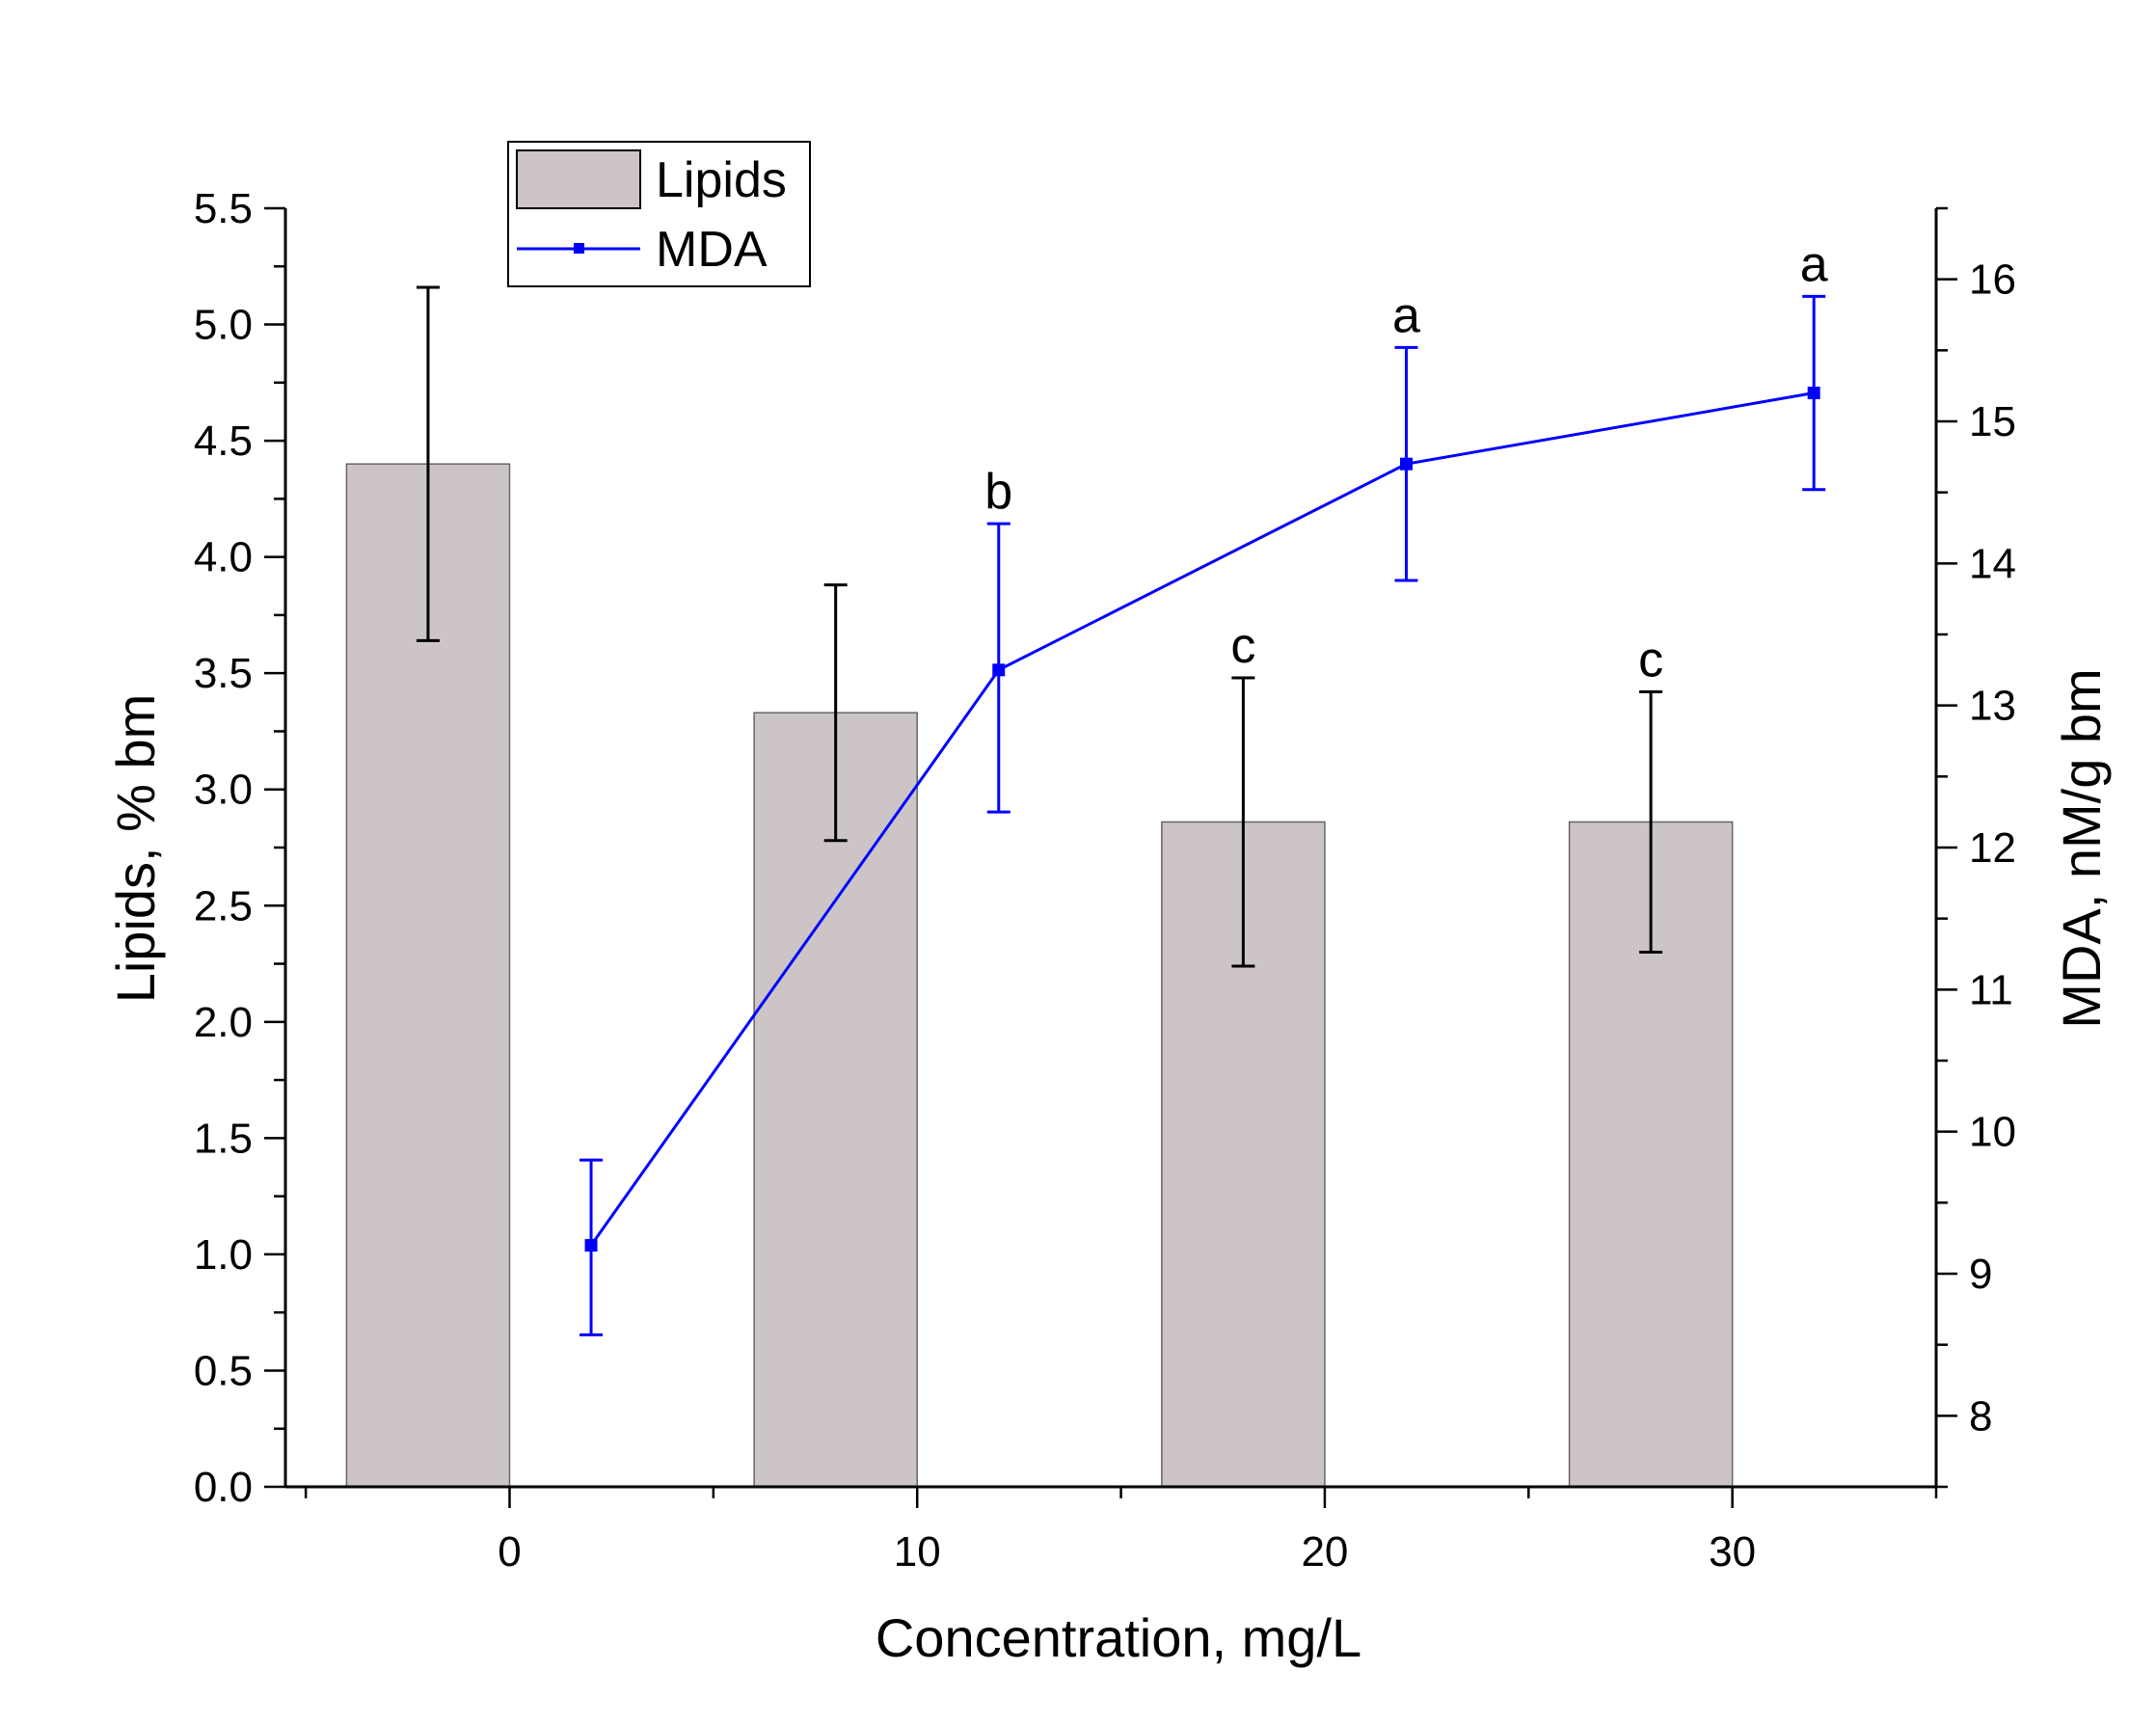 This screenshot has width=2156, height=1724. Describe the element at coordinates (223, 1138) in the screenshot. I see `y-left-tick-label: 1.5` at that location.